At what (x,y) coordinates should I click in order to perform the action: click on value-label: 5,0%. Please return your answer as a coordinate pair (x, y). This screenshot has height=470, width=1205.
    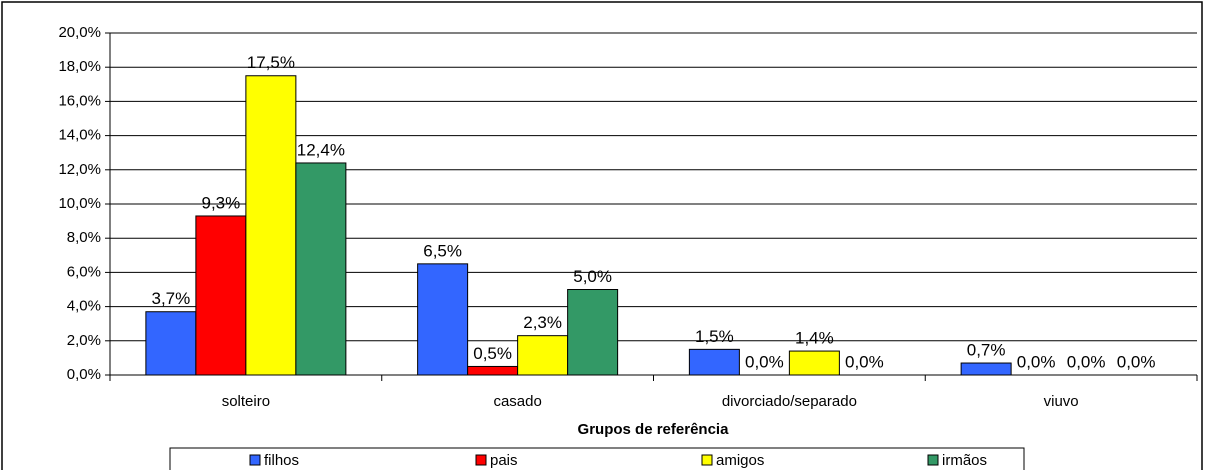
    Looking at the image, I should click on (592, 276).